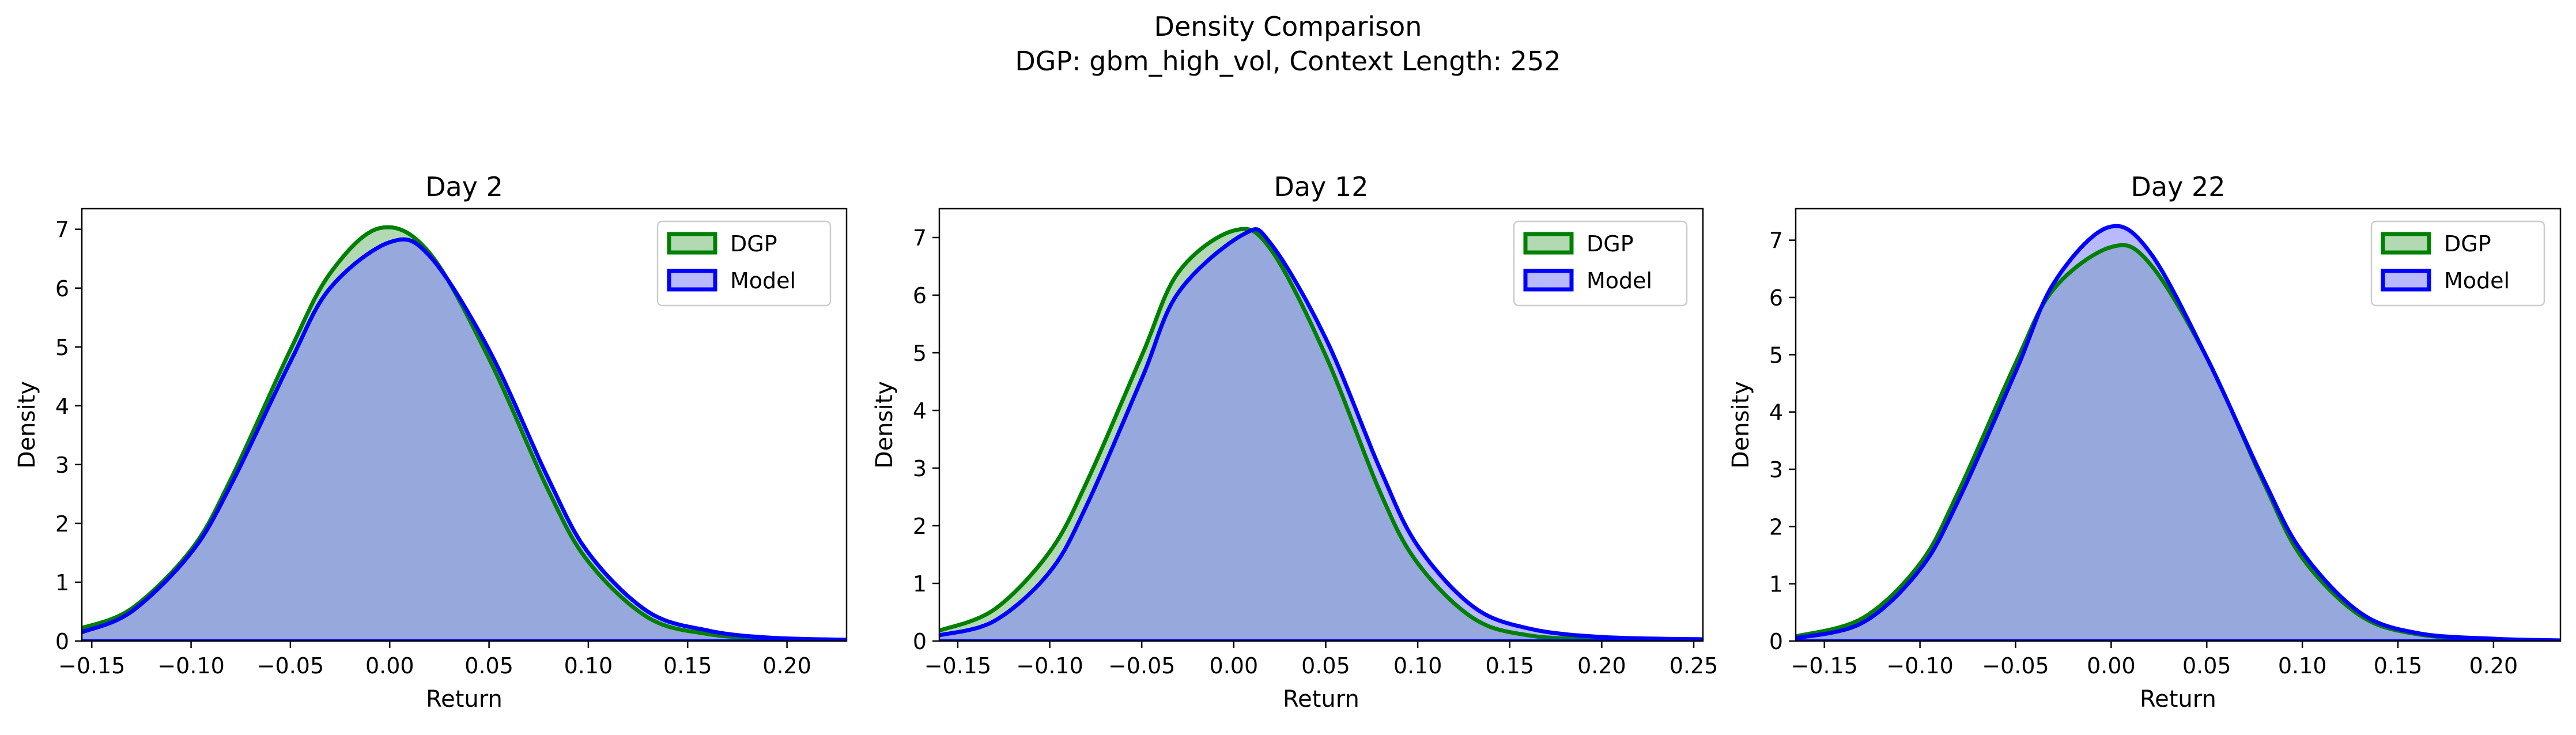 The image size is (2576, 735). I want to click on figure-suptitle-line2: DGP: gbm_high_vol, Context Length: 252, so click(1288, 61).